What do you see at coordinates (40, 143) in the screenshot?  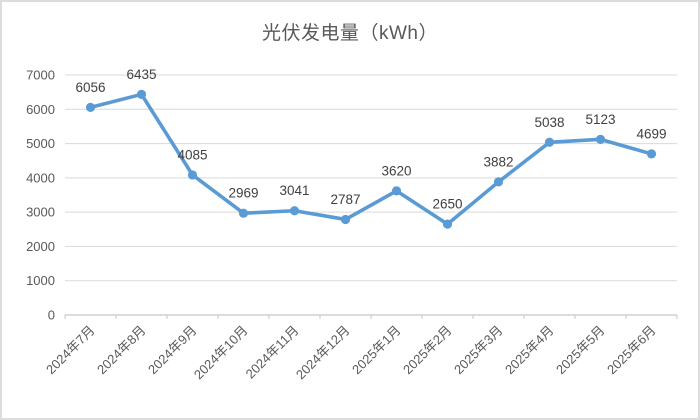 I see `y-axis-label: 5000` at bounding box center [40, 143].